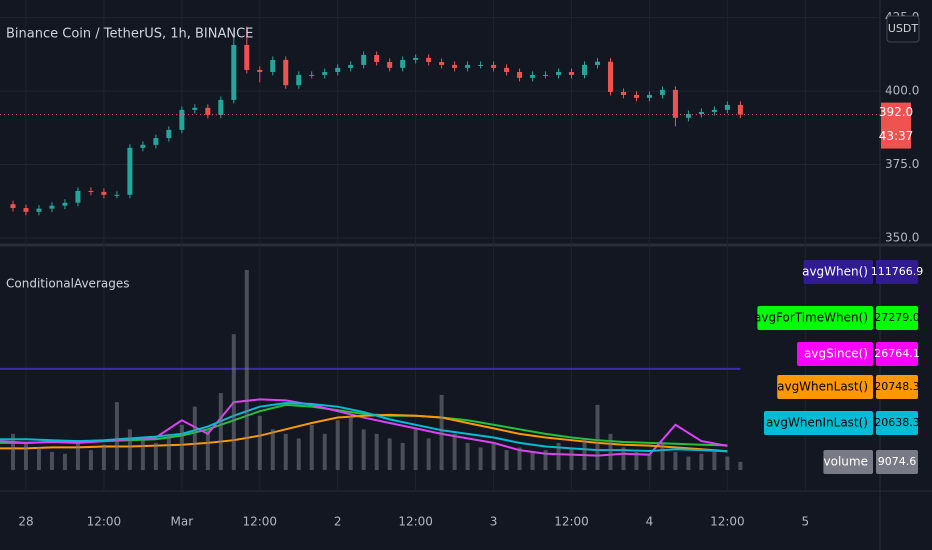 This screenshot has height=550, width=932. I want to click on currency-button, so click(903, 29).